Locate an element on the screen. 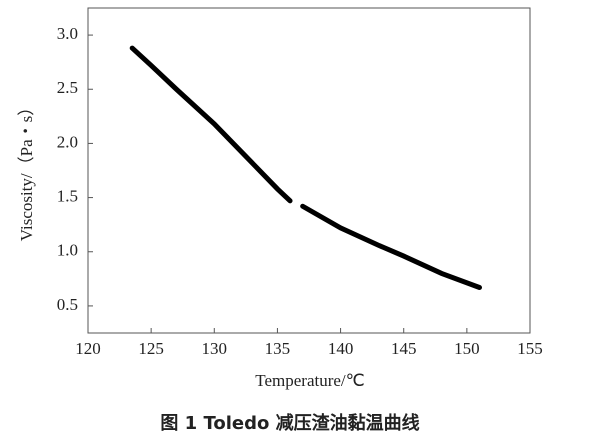 The height and width of the screenshot is (435, 608). y-tick-label: 1.5 is located at coordinates (67, 195).